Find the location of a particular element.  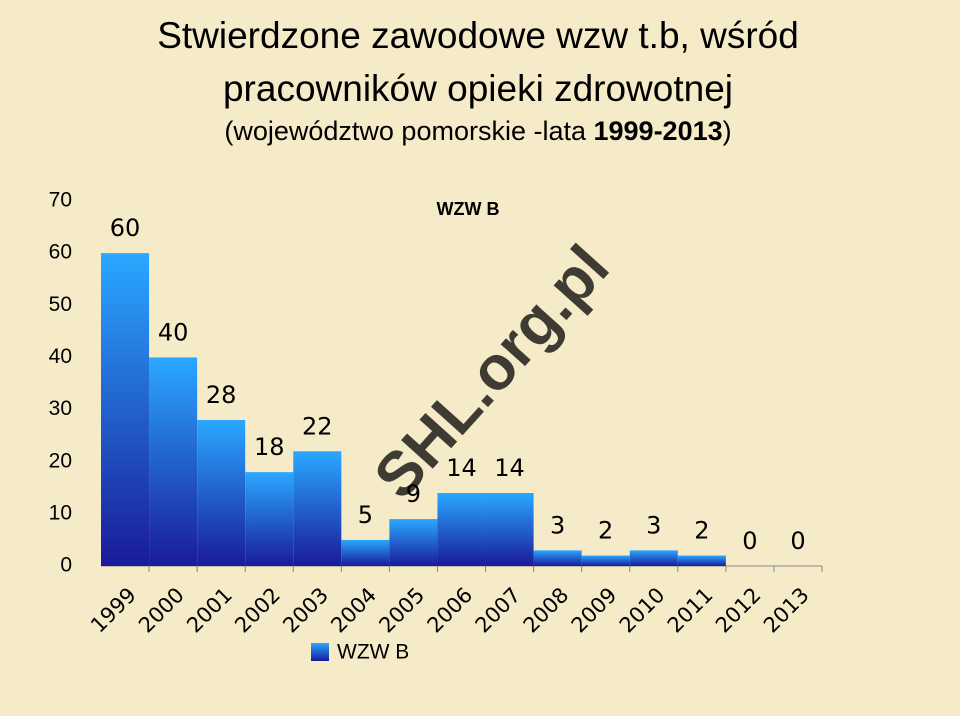

y-tick-label: 30 is located at coordinates (60, 408).